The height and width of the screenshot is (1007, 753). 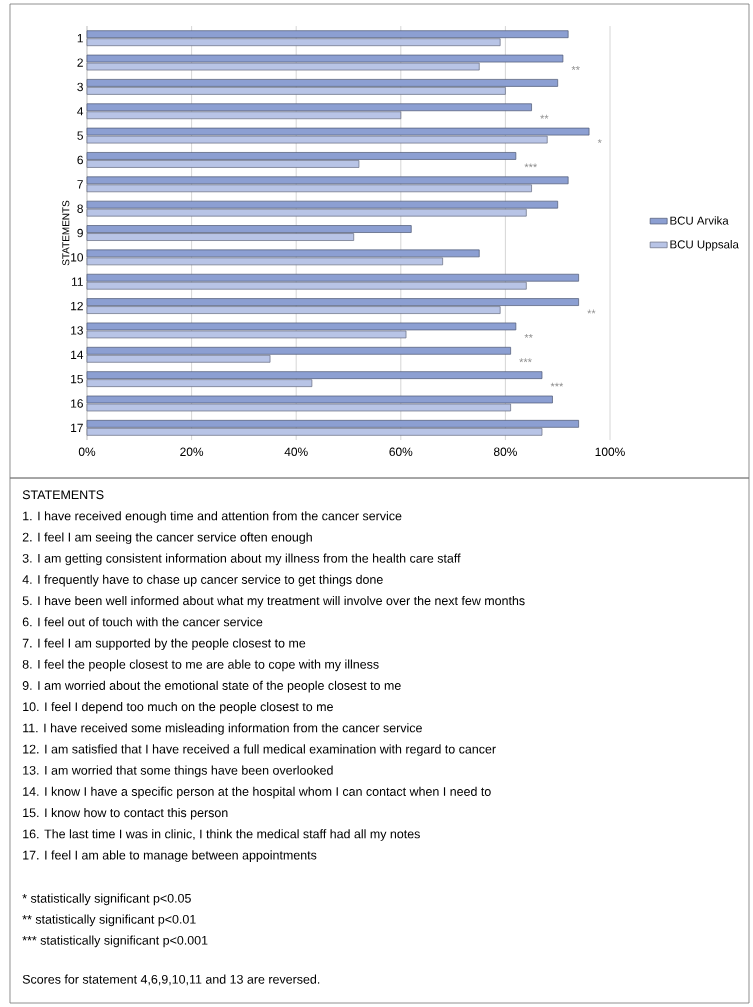 I want to click on y-tick-label: 14, so click(x=77, y=354).